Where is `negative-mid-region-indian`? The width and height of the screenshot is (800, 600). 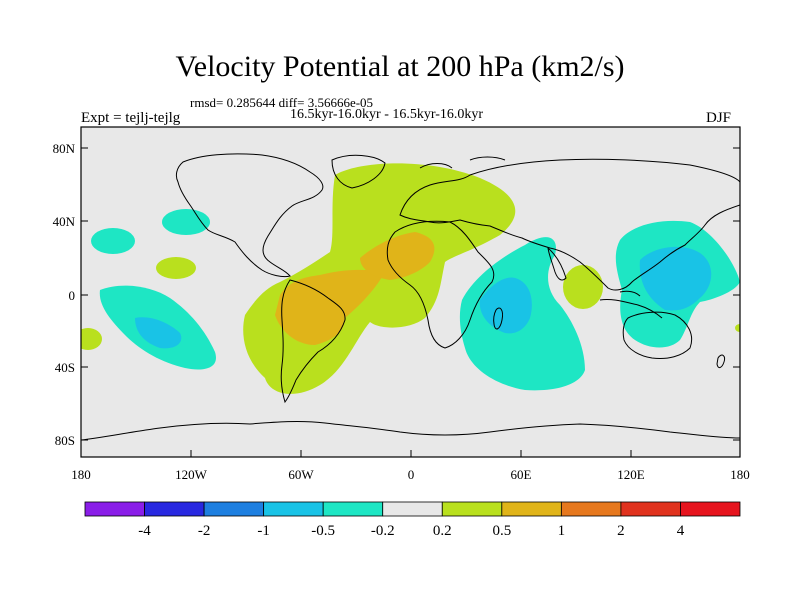 negative-mid-region-indian is located at coordinates (505, 305).